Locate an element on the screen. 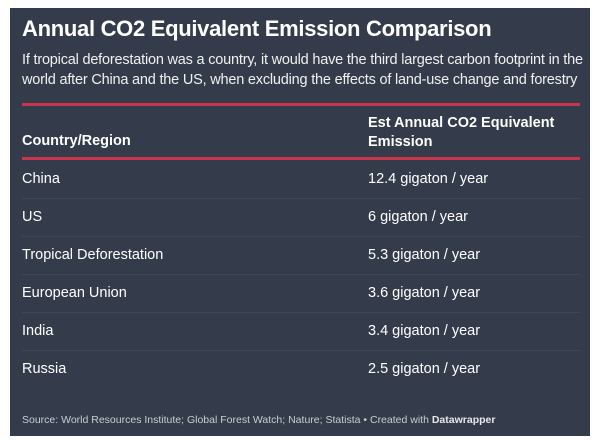 This screenshot has height=440, width=600. cell-country: Russia is located at coordinates (44, 369).